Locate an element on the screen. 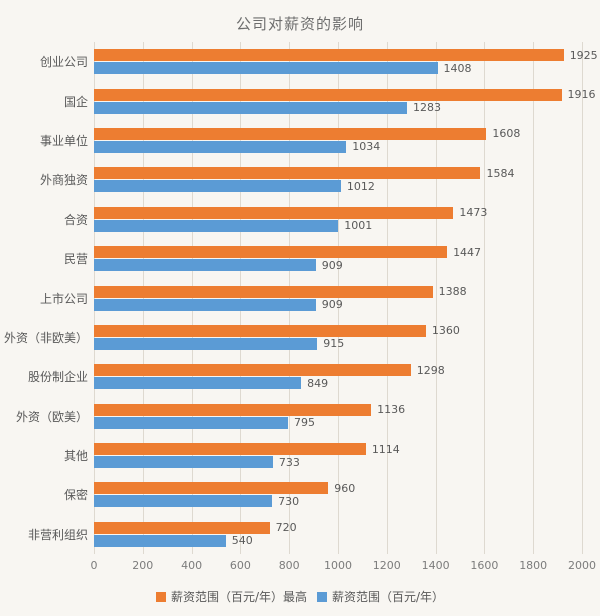 The height and width of the screenshot is (616, 600). bar-line: 1388 is located at coordinates (338, 291).